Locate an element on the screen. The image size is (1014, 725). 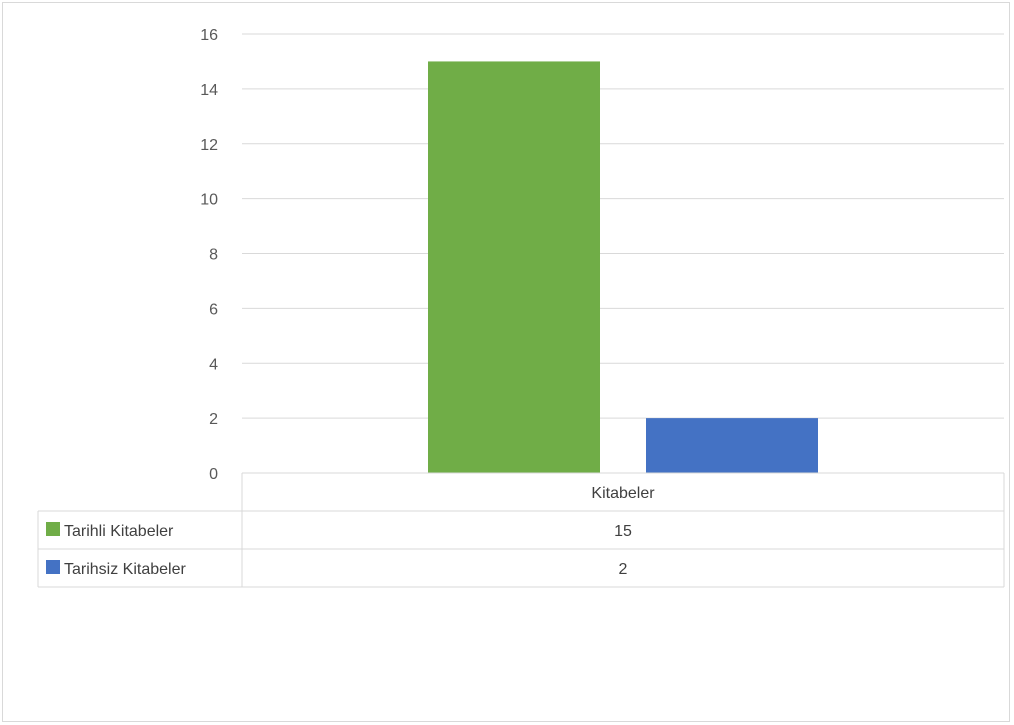
bar-tarihli-kitabeler is located at coordinates (514, 267).